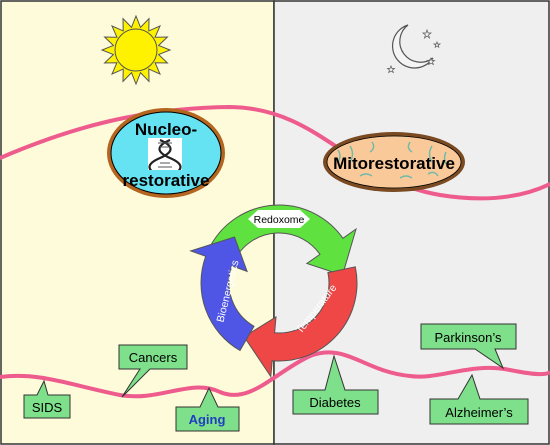  What do you see at coordinates (414, 51) in the screenshot?
I see `stars-icon` at bounding box center [414, 51].